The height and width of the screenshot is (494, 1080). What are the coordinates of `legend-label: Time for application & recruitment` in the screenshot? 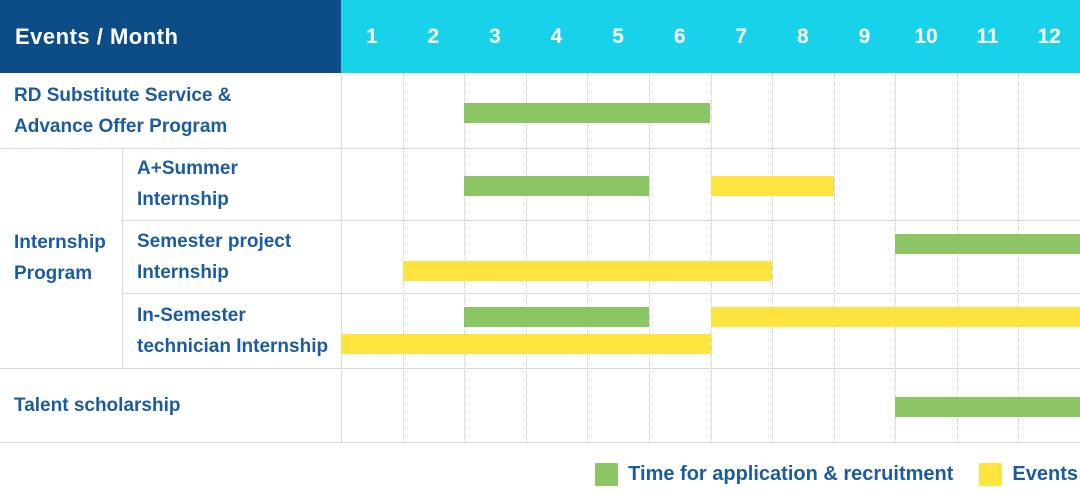 It's located at (791, 473).